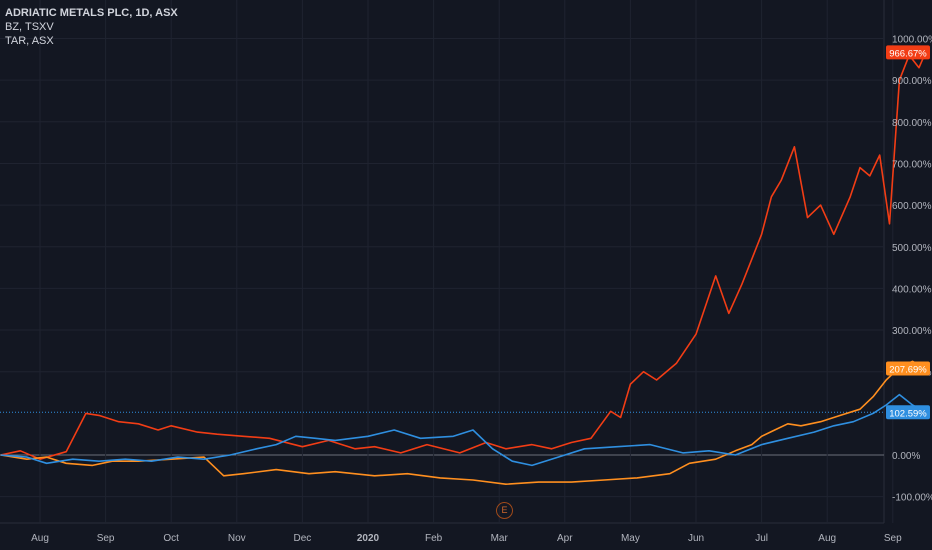 The width and height of the screenshot is (932, 550). I want to click on x-tick-label: Mar, so click(500, 538).